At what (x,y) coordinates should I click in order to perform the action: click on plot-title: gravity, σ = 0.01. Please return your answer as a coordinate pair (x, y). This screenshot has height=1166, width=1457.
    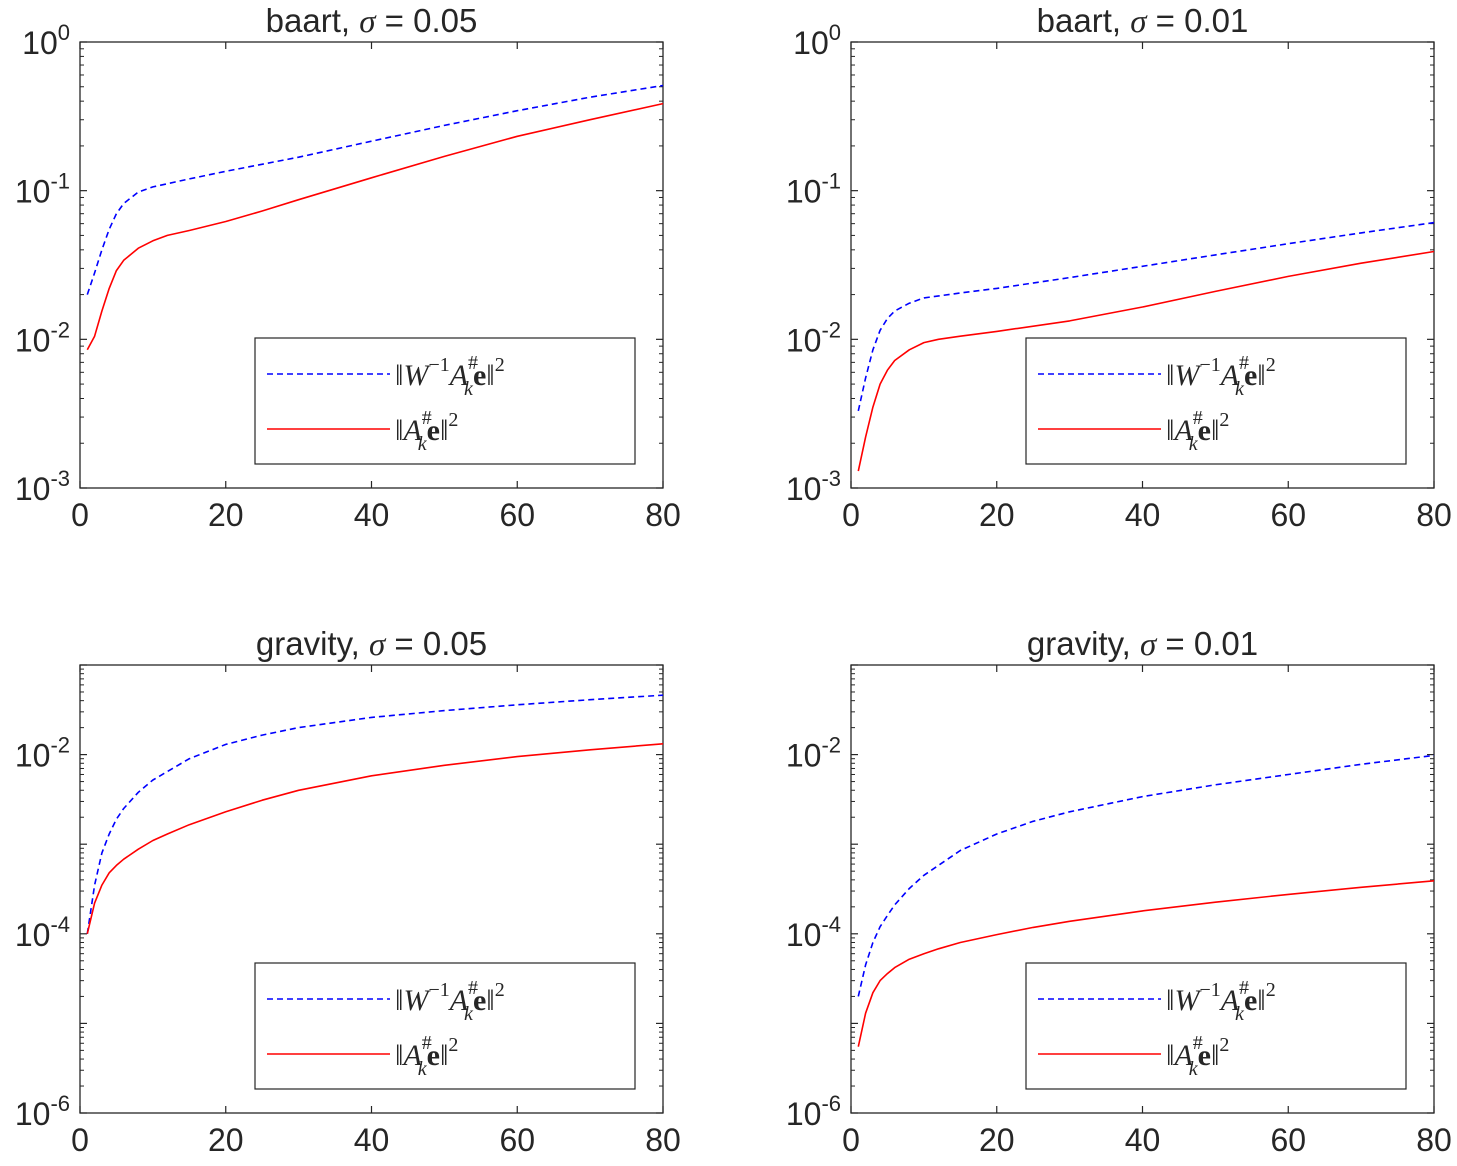
    Looking at the image, I should click on (1142, 644).